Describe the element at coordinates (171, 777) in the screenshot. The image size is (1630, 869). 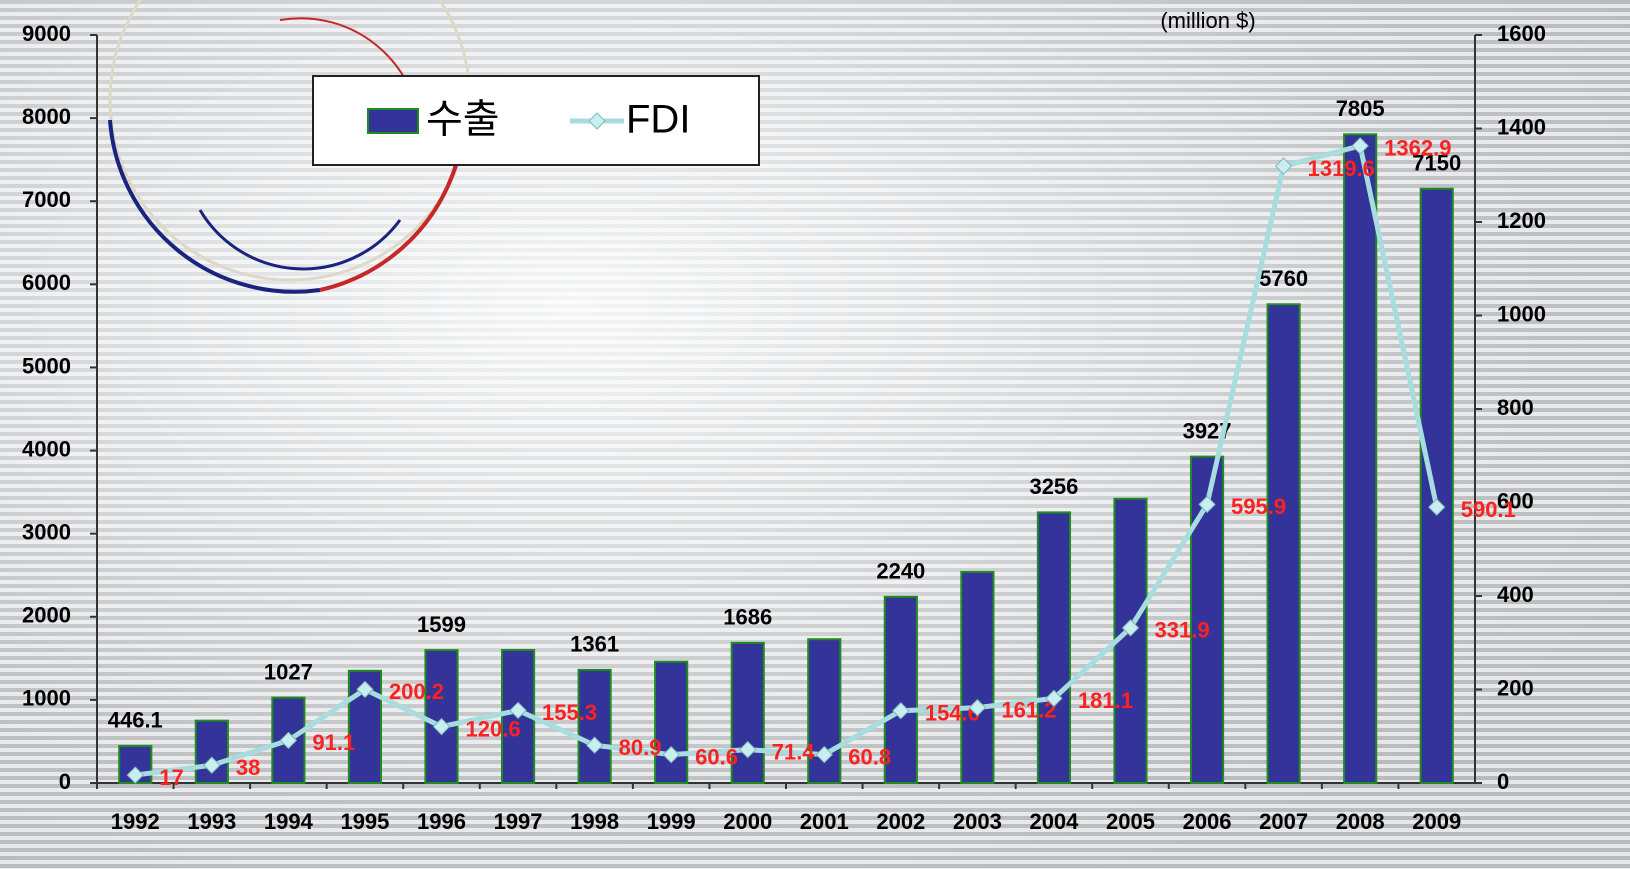
I see `fdi-value-label: 17` at that location.